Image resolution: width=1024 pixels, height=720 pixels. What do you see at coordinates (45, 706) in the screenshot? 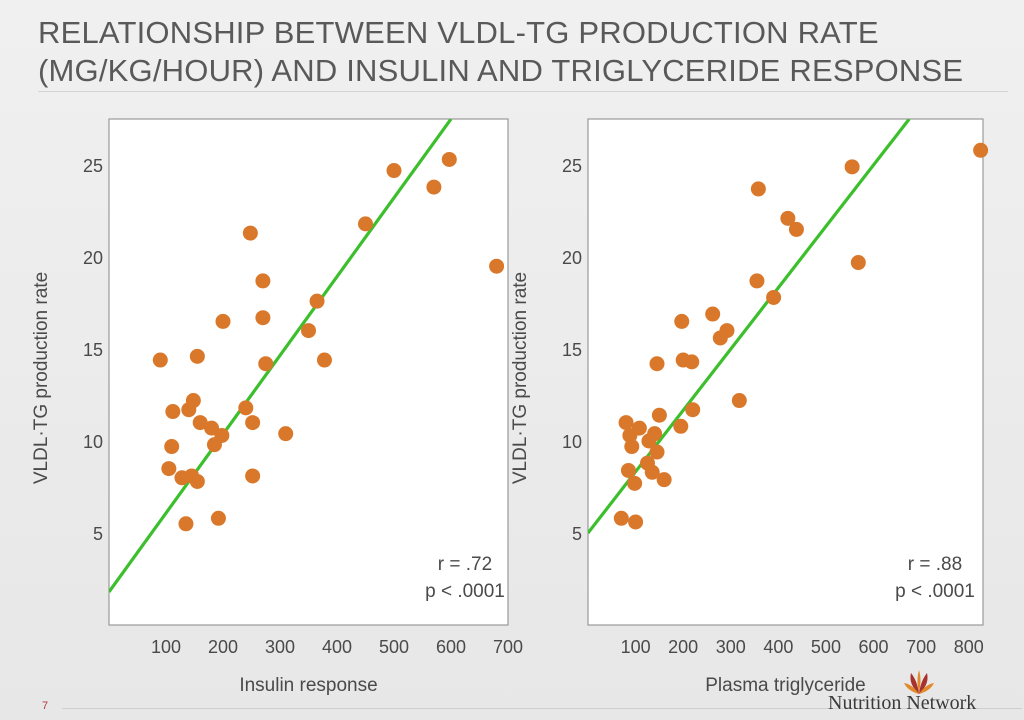
I see `slide-number: 7` at bounding box center [45, 706].